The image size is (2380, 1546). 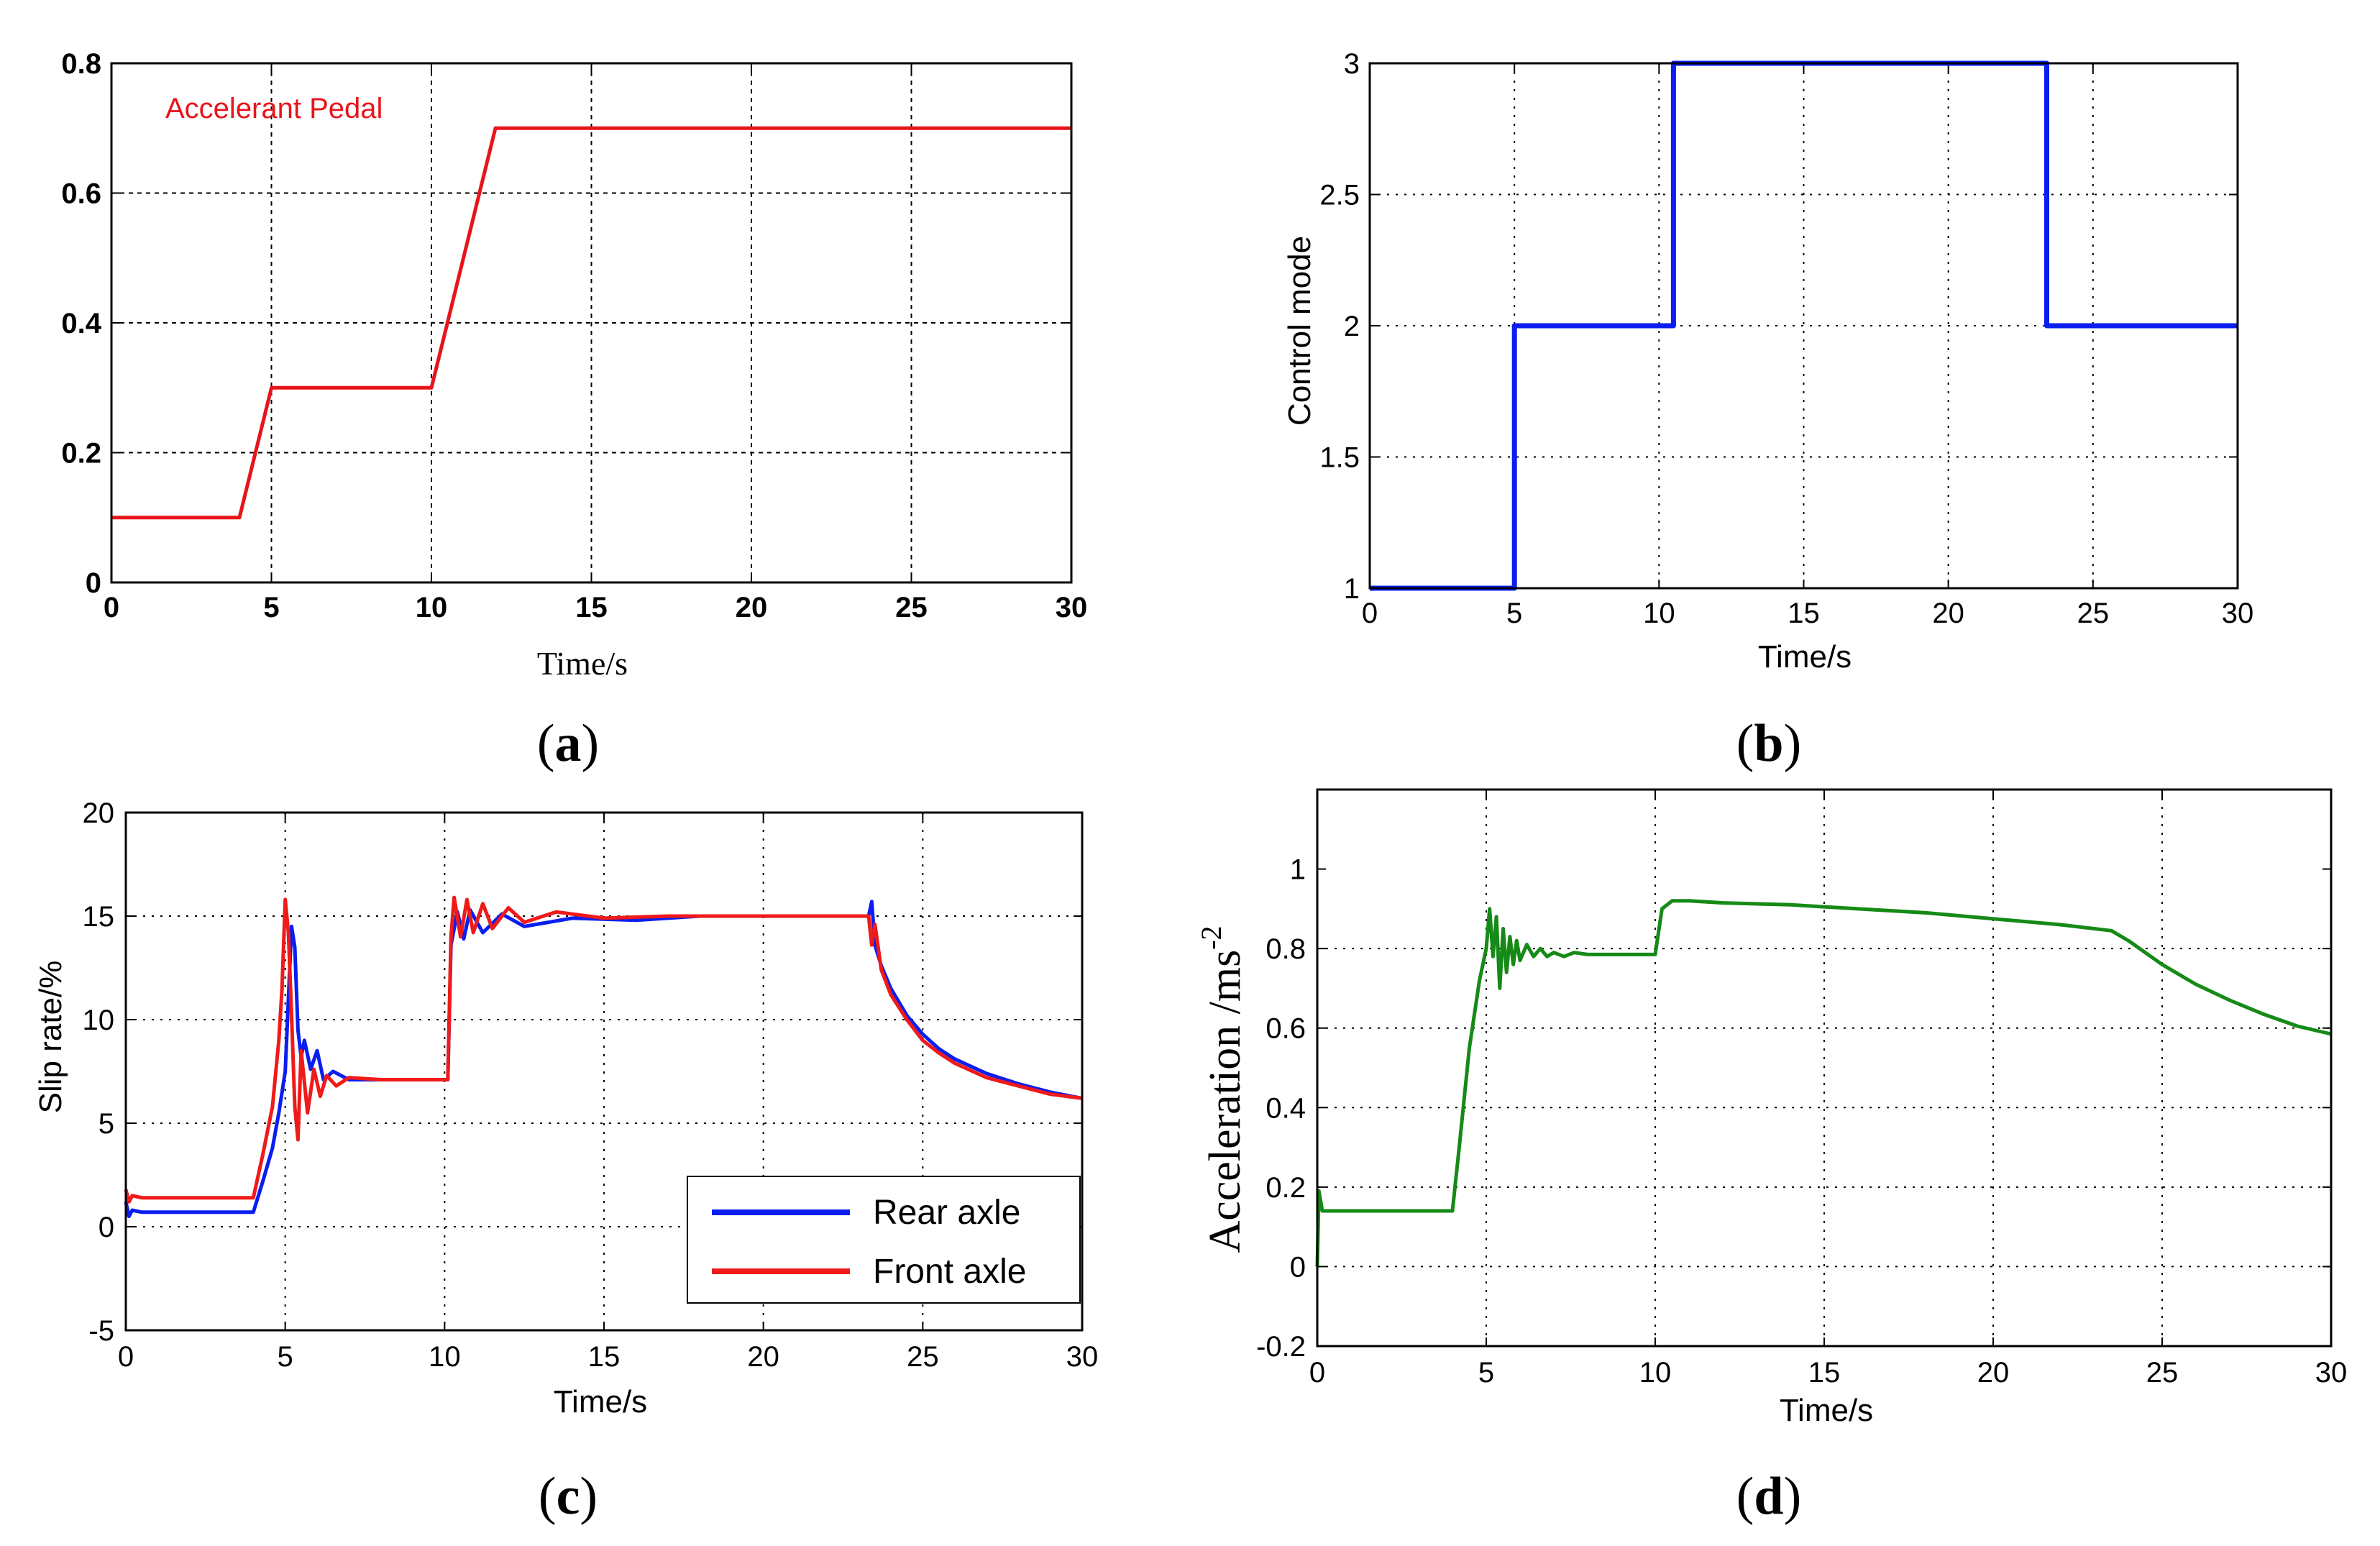 What do you see at coordinates (1768, 1497) in the screenshot?
I see `panel-d-caption: (d)` at bounding box center [1768, 1497].